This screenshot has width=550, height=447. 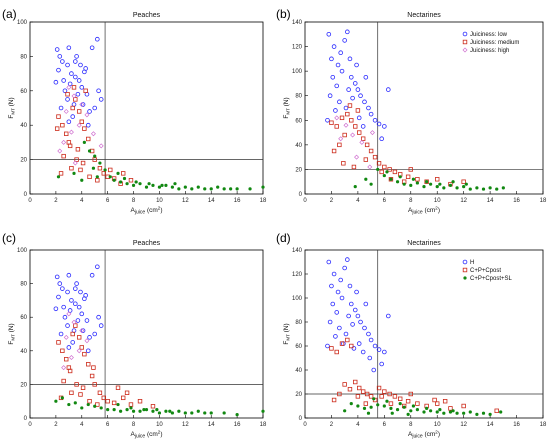 I want to click on y-axis-label: FMT (N), so click(x=287, y=107).